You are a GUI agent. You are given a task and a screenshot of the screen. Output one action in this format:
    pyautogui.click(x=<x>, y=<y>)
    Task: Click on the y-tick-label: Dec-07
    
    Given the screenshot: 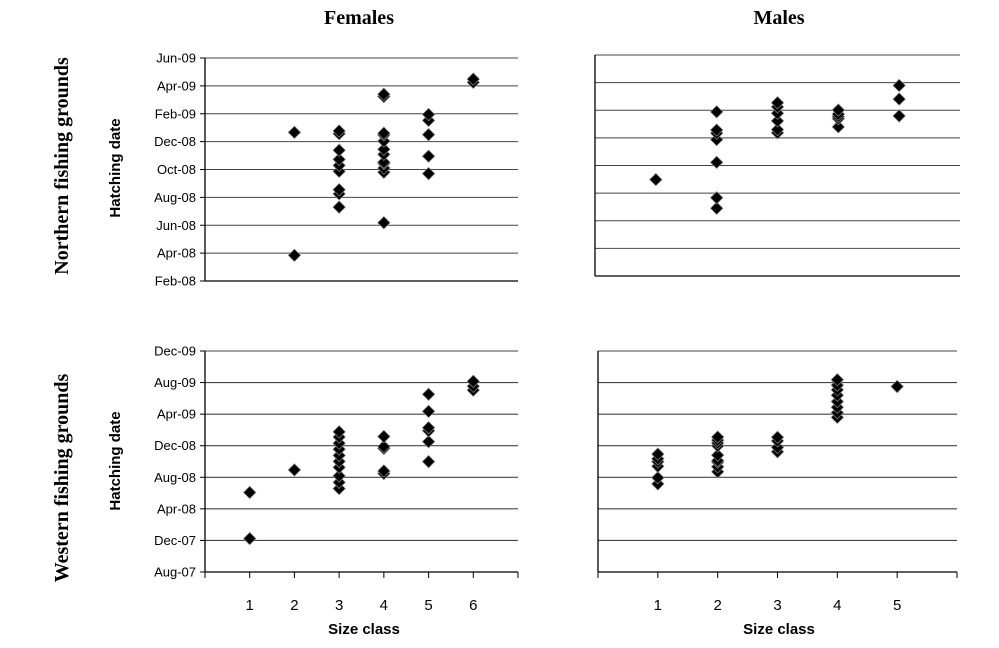 What is the action you would take?
    pyautogui.click(x=175, y=540)
    